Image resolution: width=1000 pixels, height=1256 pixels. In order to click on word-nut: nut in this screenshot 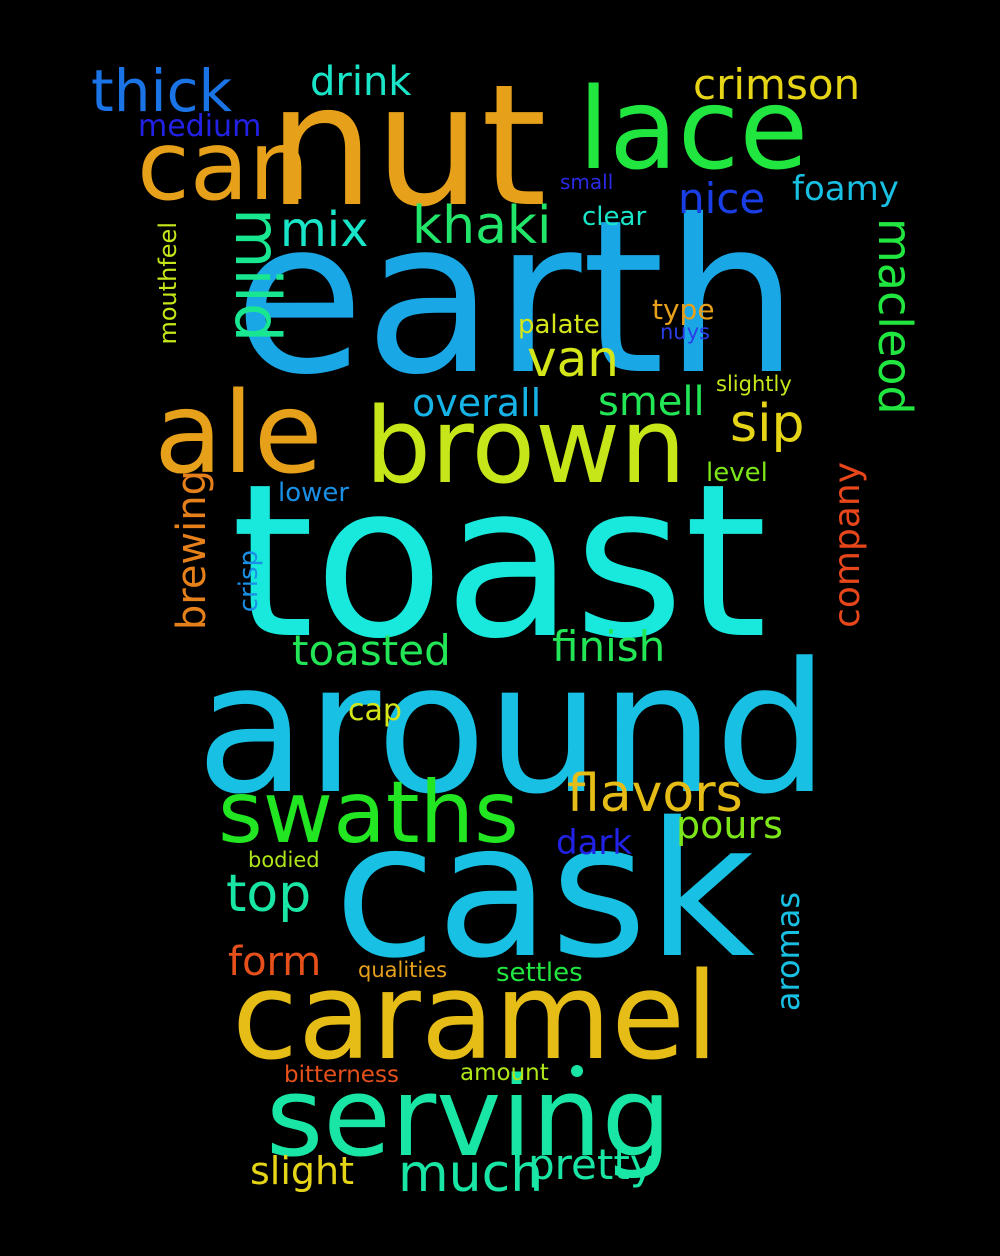, I will do `click(407, 146)`.